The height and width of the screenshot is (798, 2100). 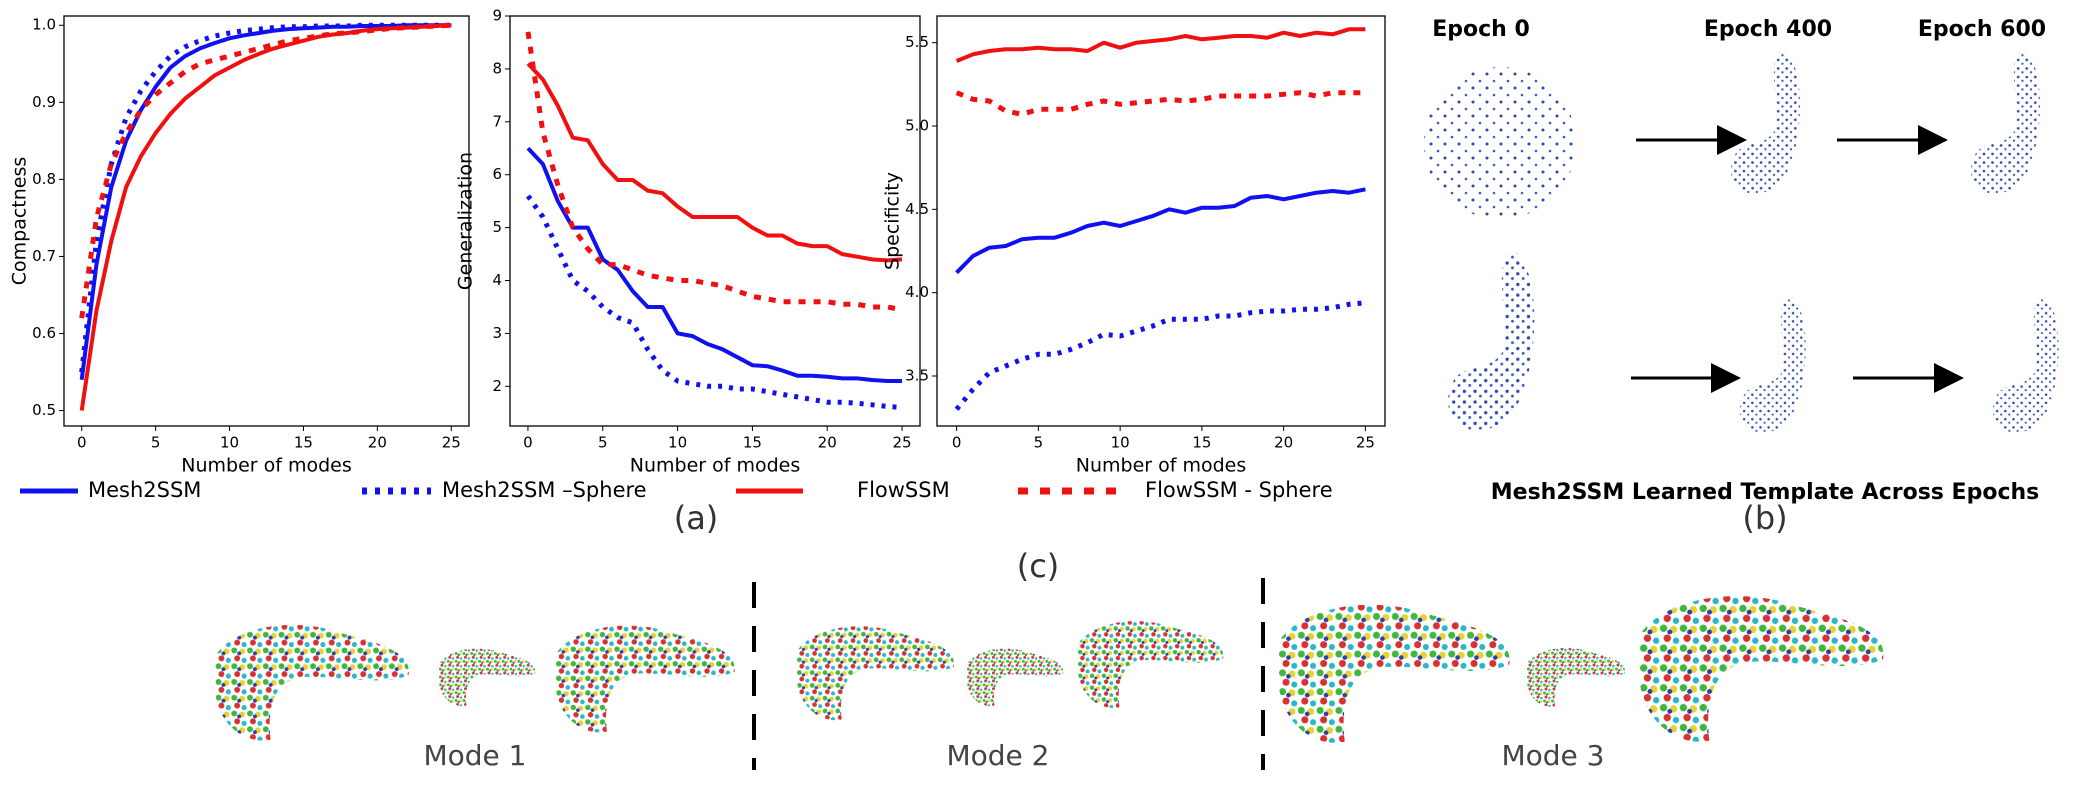 I want to click on legend-label: FlowSSM - Sphere, so click(x=1239, y=490).